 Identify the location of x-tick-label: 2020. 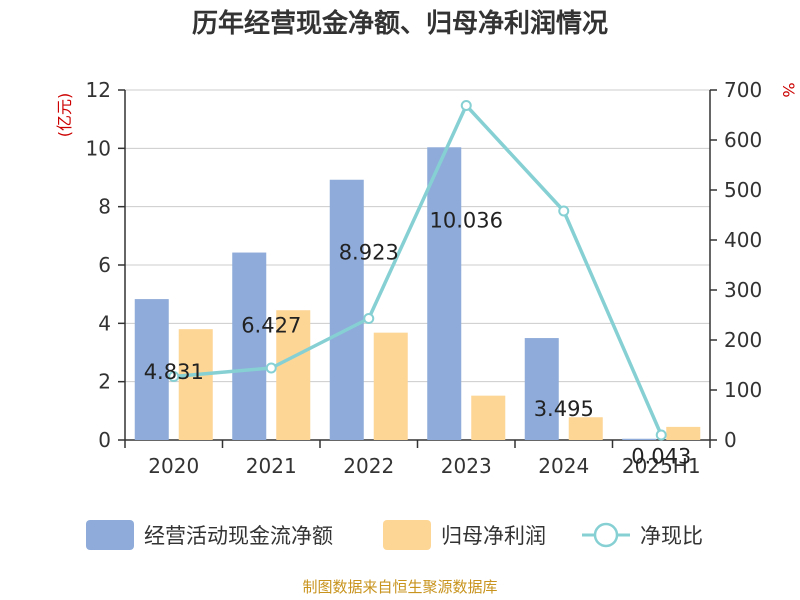
(173, 466).